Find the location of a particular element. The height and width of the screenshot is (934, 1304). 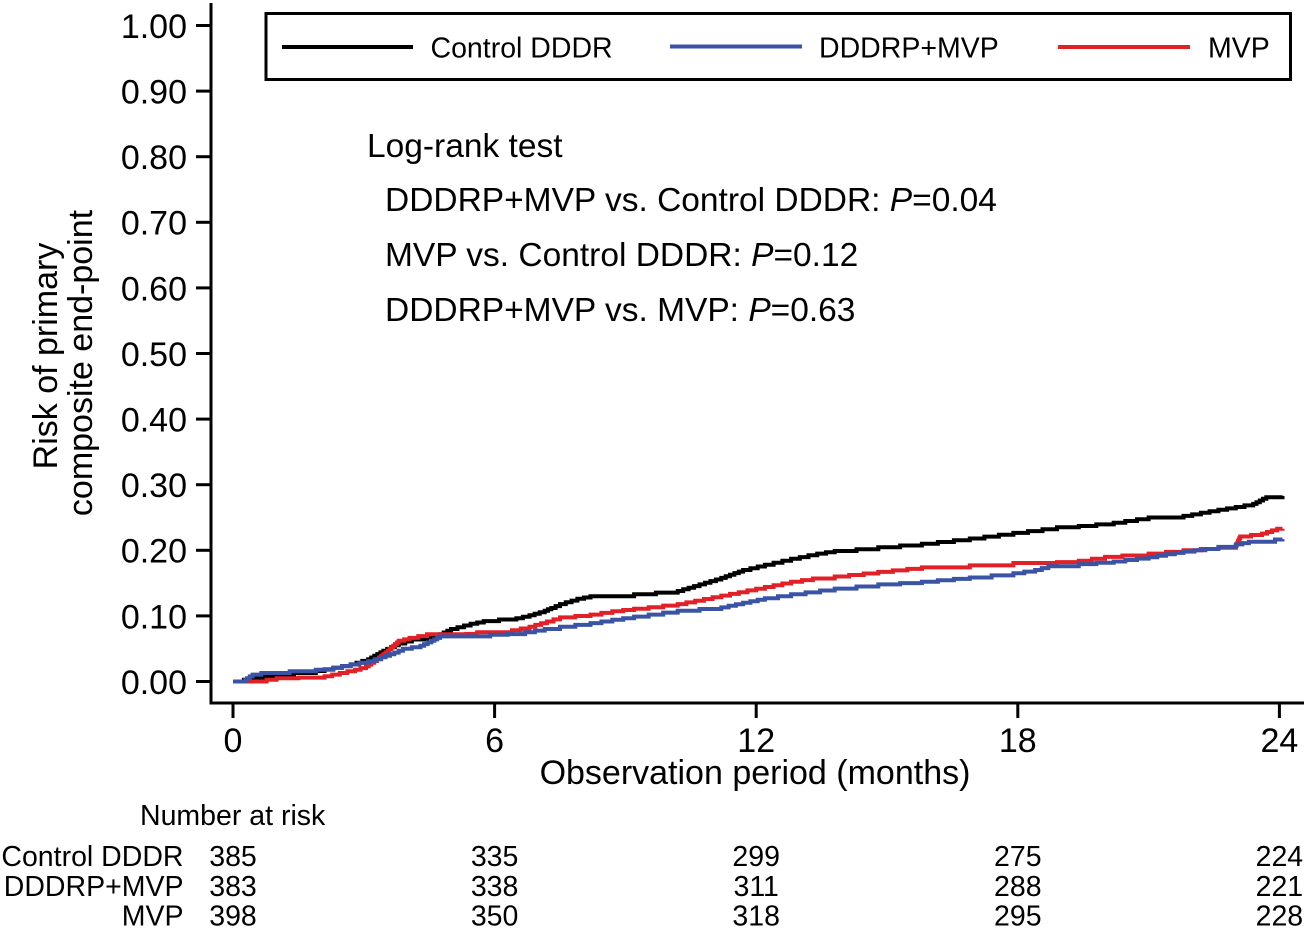

svg-text: MVP vs. Control DDDR: P=0.12 is located at coordinates (621, 255).